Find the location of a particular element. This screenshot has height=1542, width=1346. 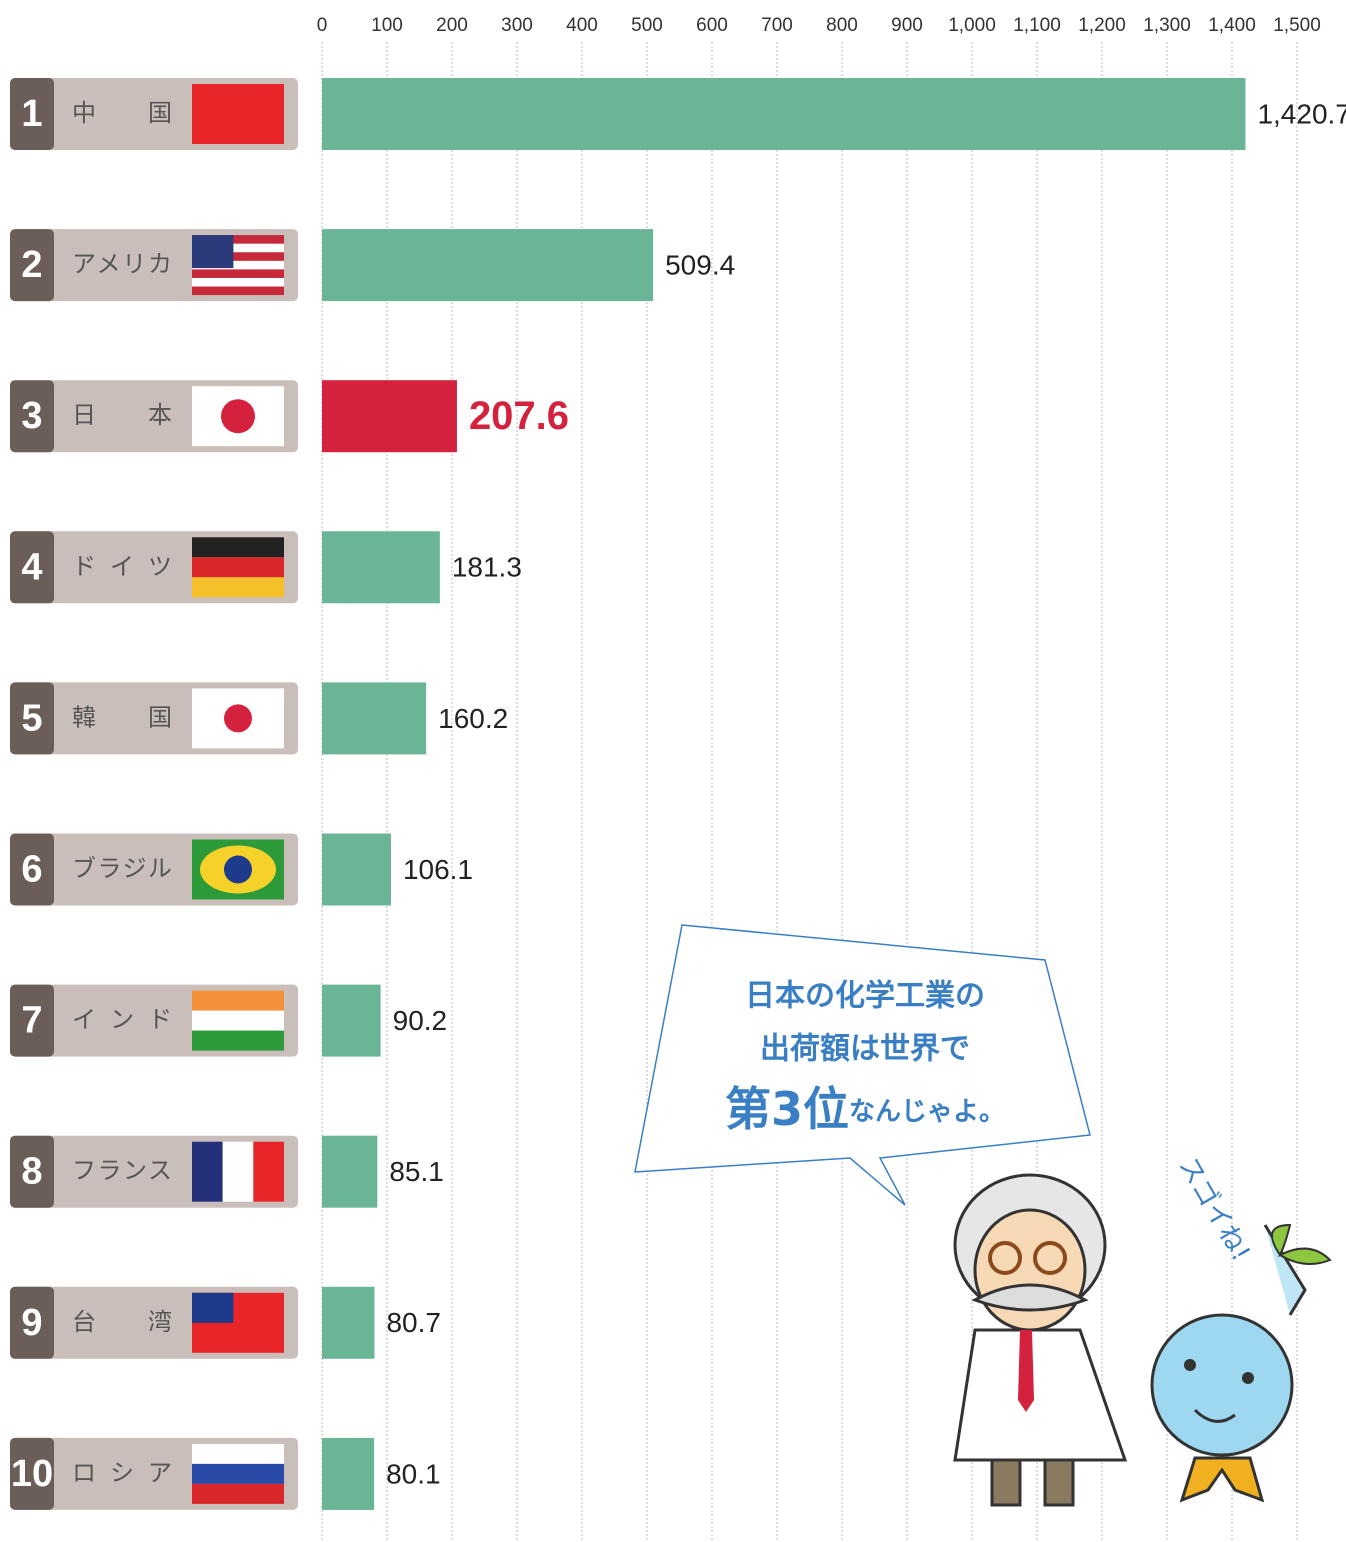

rank-label: 2 is located at coordinates (31, 265).